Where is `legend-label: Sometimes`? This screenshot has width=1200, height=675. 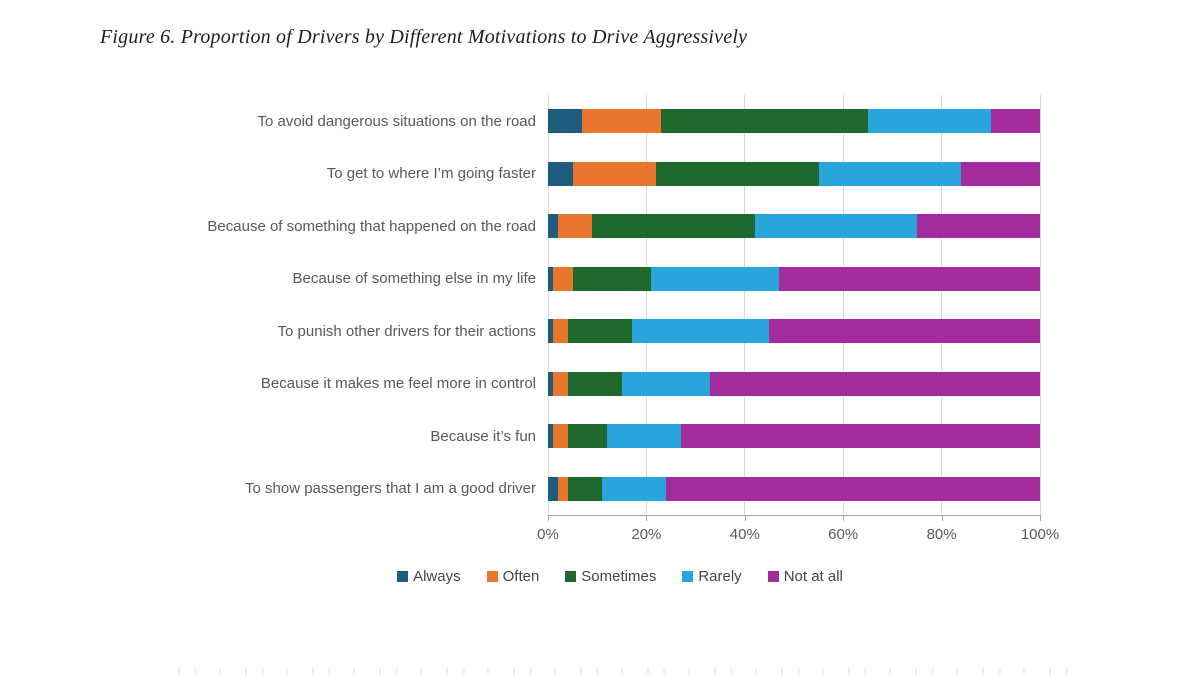 legend-label: Sometimes is located at coordinates (619, 576).